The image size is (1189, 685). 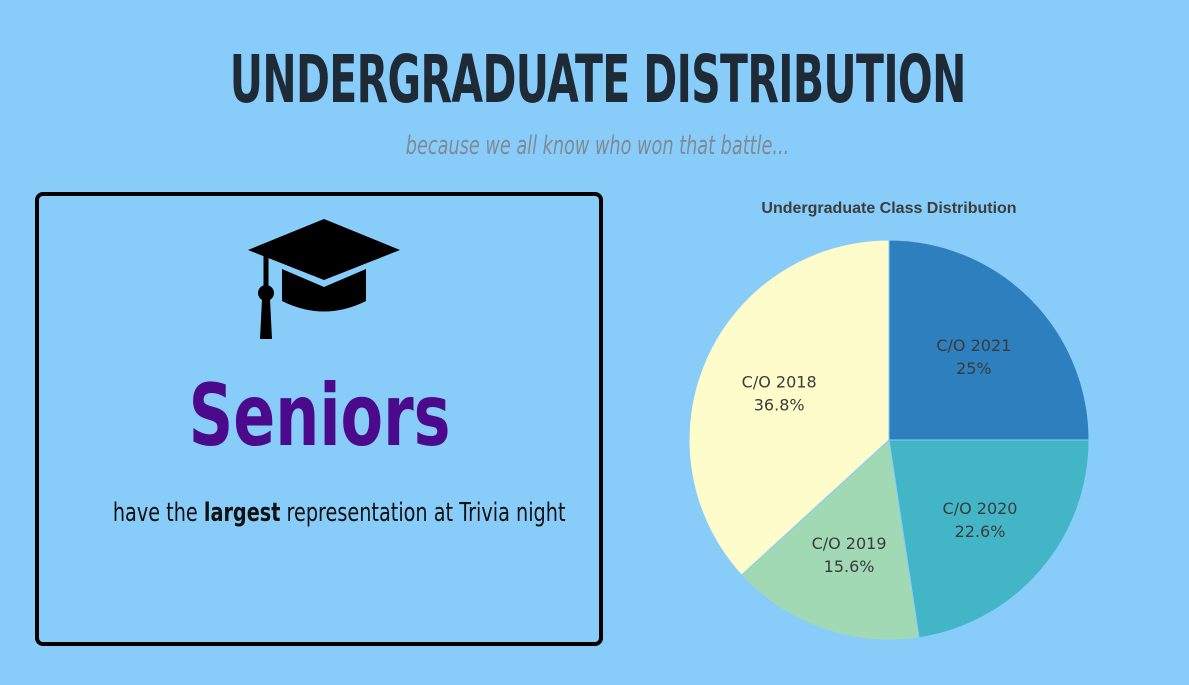 I want to click on pie-slice-c-o-2018, so click(x=789, y=407).